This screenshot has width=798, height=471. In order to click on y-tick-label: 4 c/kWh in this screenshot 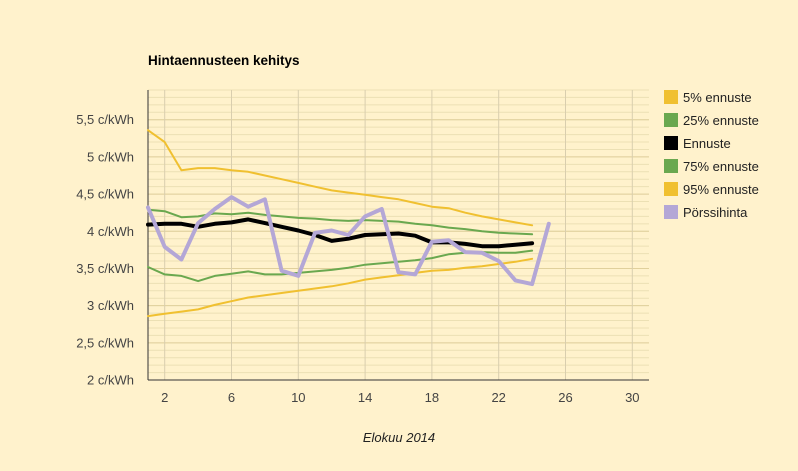, I will do `click(110, 231)`.